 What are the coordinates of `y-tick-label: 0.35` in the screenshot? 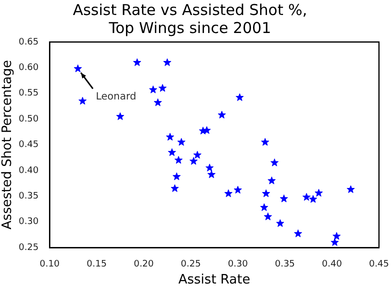 It's located at (28, 197).